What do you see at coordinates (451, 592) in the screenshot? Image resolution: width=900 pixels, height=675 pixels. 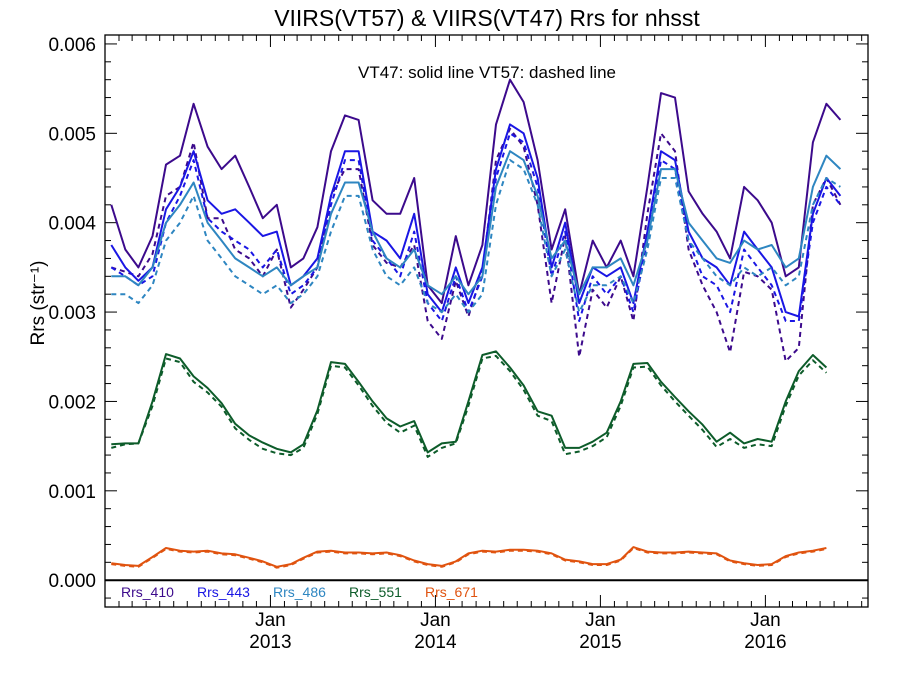 I see `legend-entry: Rrs_671` at bounding box center [451, 592].